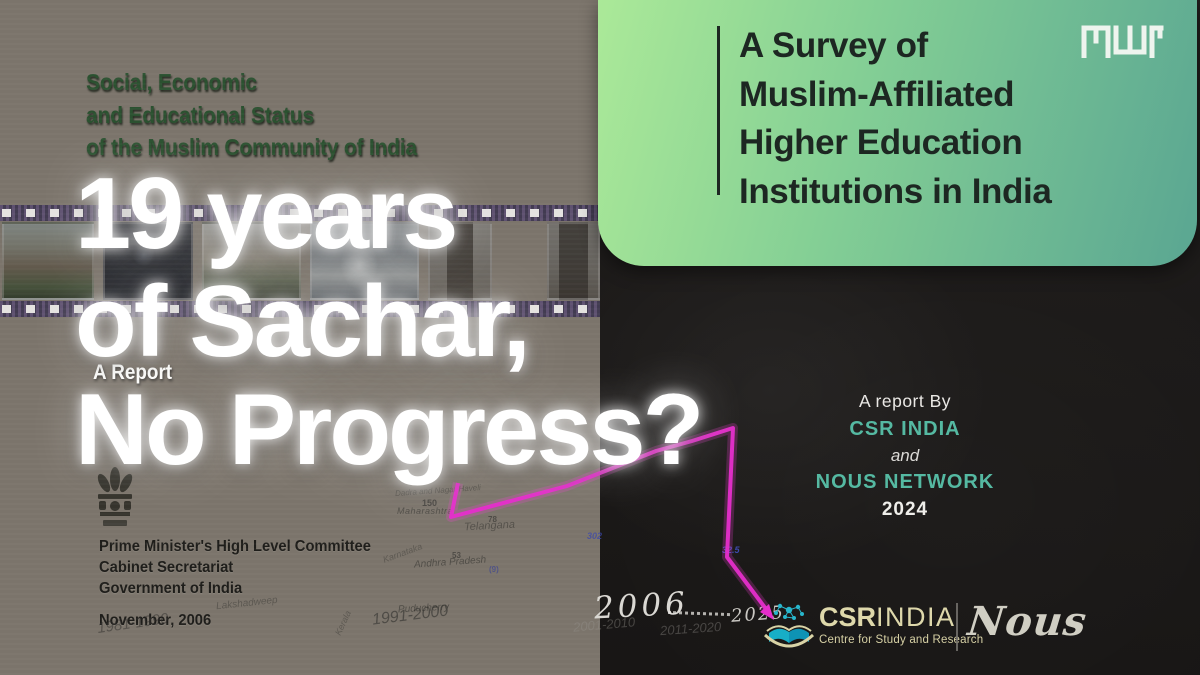 This screenshot has height=675, width=1200. I want to click on csr-wordmark-bold: CSR, so click(848, 617).